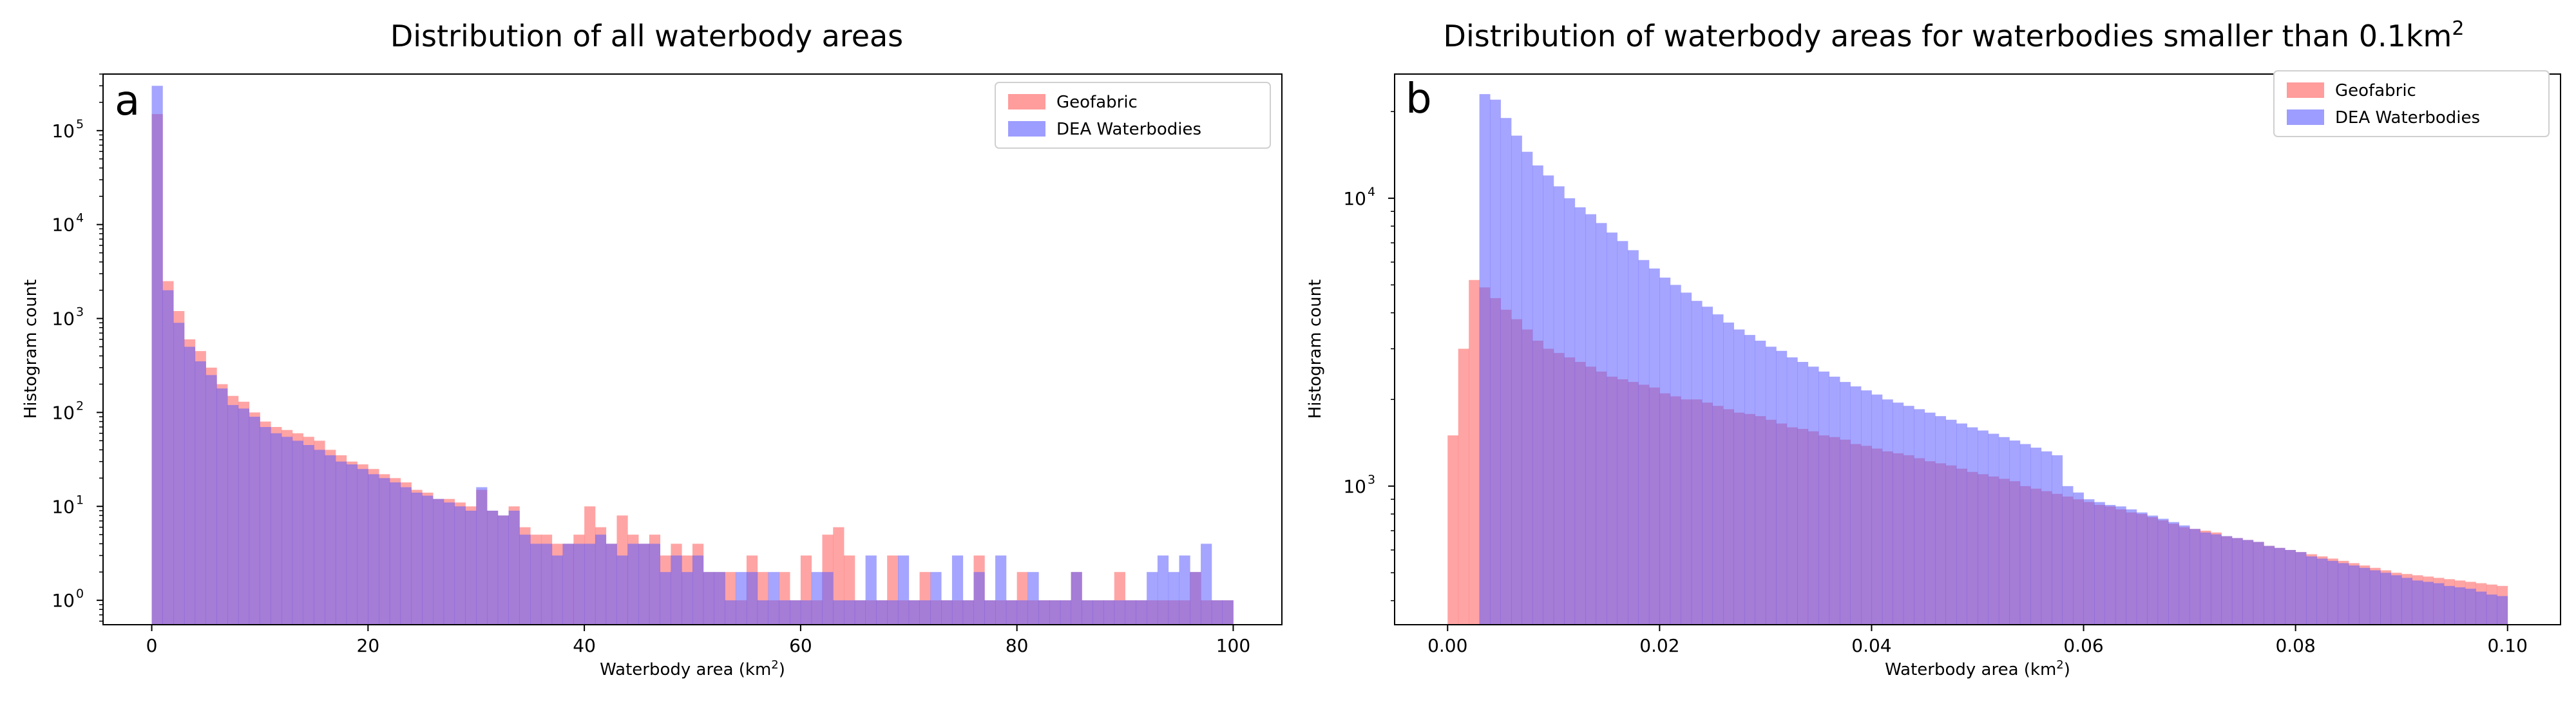  I want to click on panel-b-legend-box, so click(2411, 103).